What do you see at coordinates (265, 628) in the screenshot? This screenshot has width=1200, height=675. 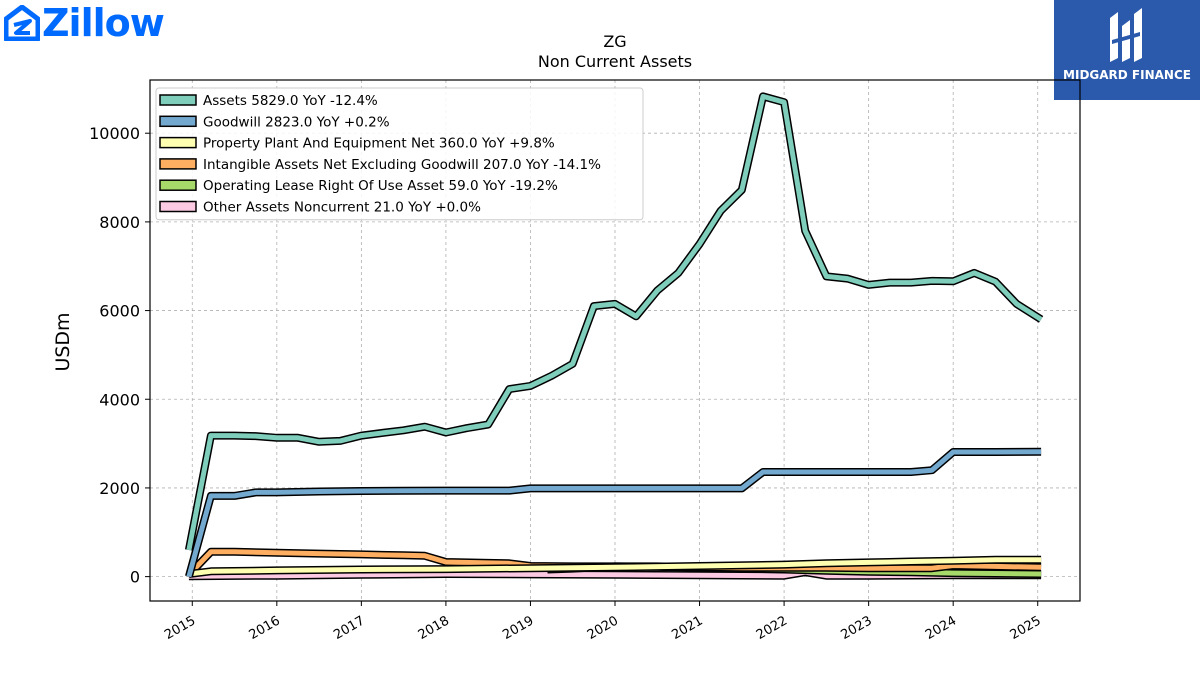 I see `x-tick-label: 2016` at bounding box center [265, 628].